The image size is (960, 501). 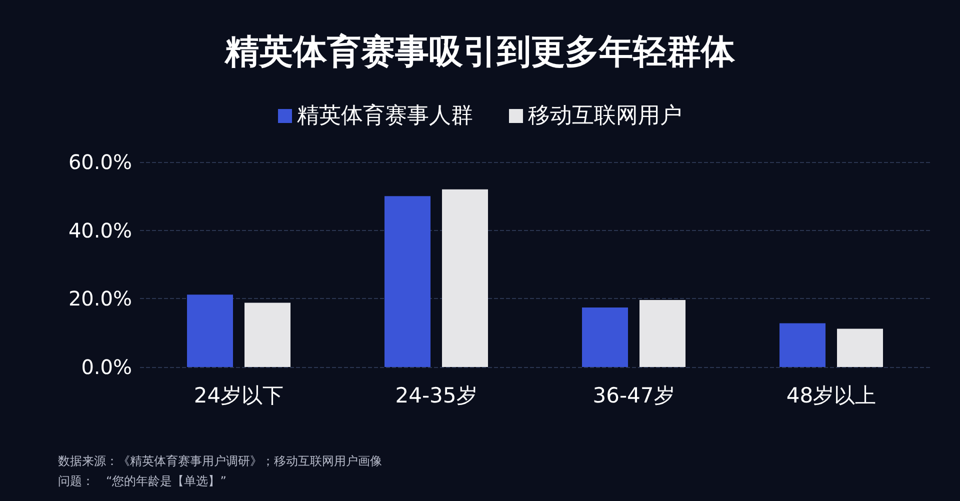 What do you see at coordinates (436, 396) in the screenshot?
I see `x-tick-label: 24-35岁` at bounding box center [436, 396].